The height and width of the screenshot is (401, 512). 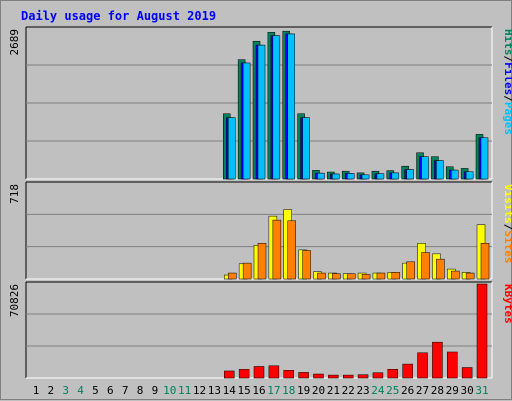 I want to click on x-tick-label: 12, so click(x=199, y=390).